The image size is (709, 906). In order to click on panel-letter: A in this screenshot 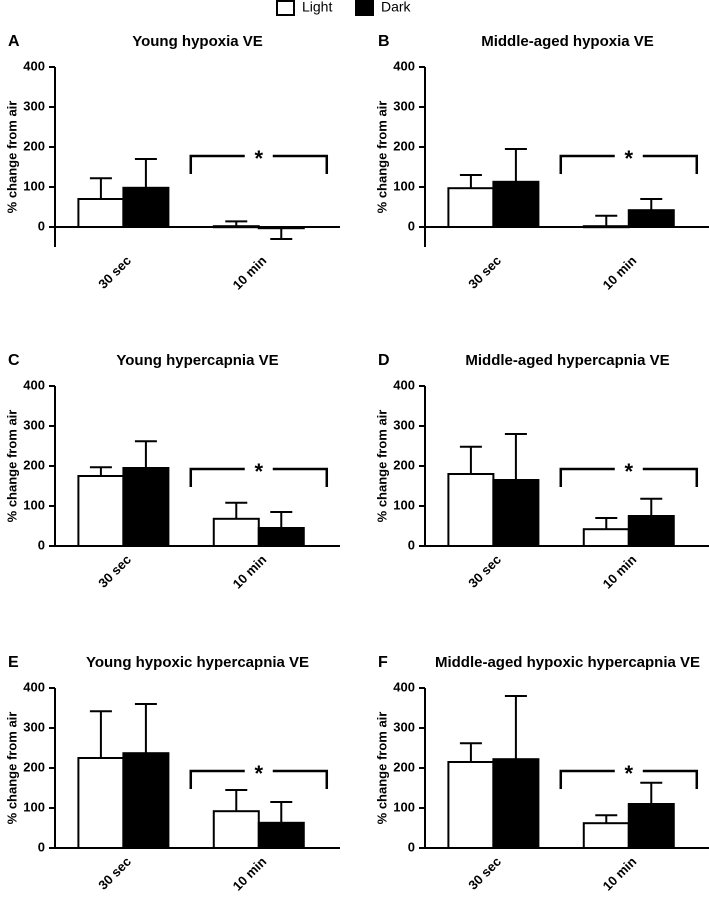, I will do `click(14, 41)`.